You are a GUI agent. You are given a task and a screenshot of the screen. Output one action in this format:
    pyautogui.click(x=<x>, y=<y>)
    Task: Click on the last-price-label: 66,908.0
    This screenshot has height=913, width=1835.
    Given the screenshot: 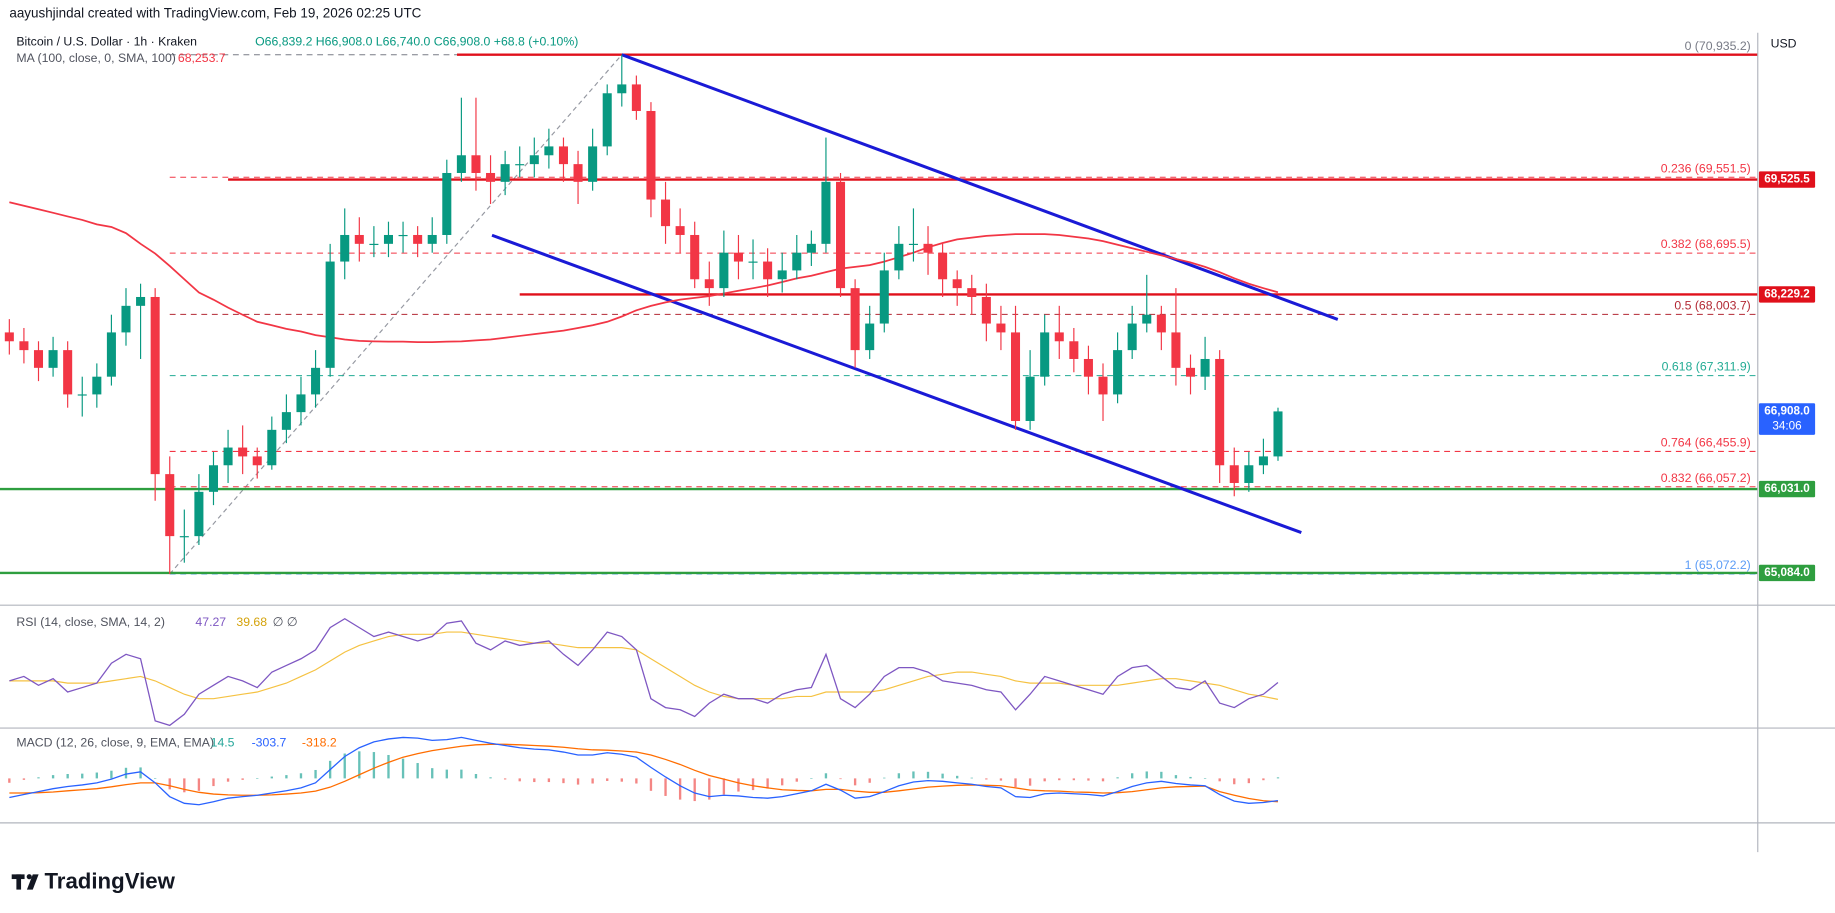 What is the action you would take?
    pyautogui.click(x=1787, y=411)
    